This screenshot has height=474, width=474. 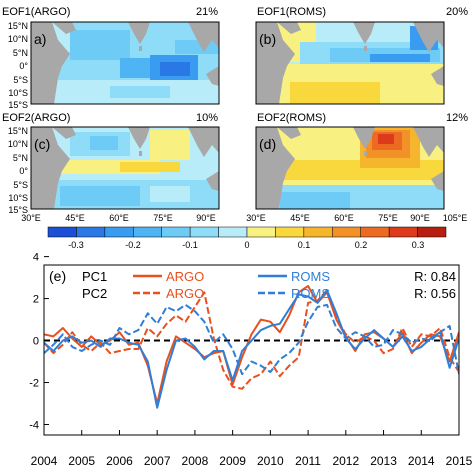 I want to click on colorbar-label: -0.3, so click(x=76, y=245).